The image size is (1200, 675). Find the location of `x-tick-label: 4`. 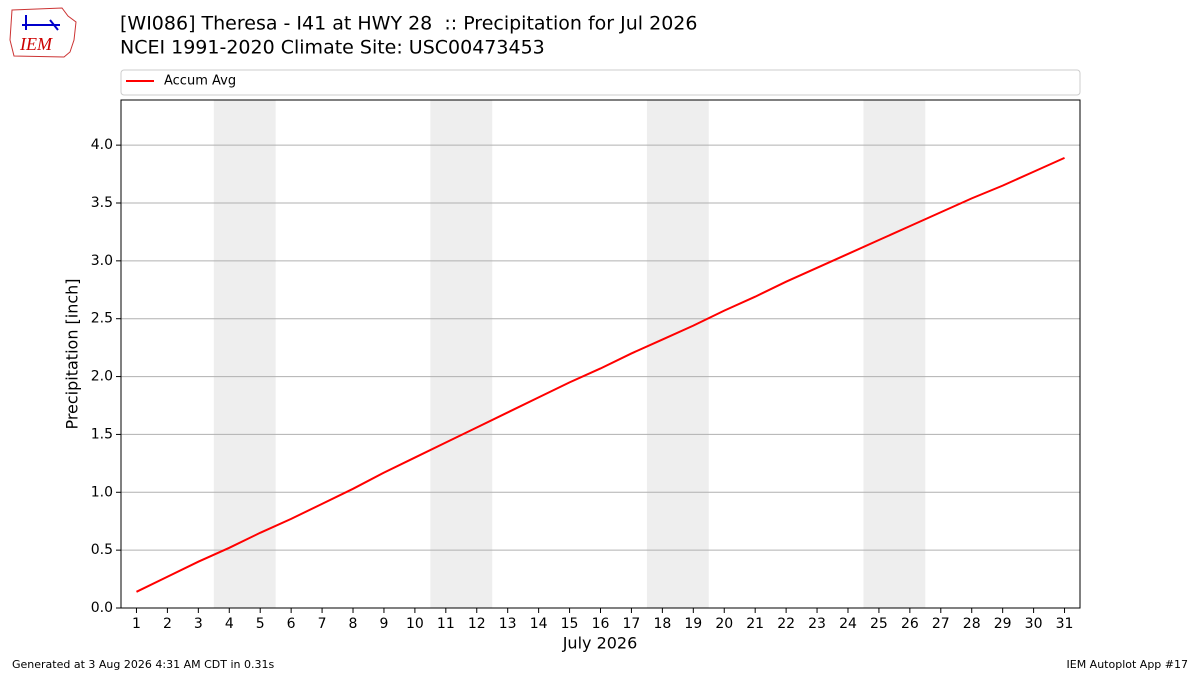

x-tick-label: 4 is located at coordinates (229, 624).